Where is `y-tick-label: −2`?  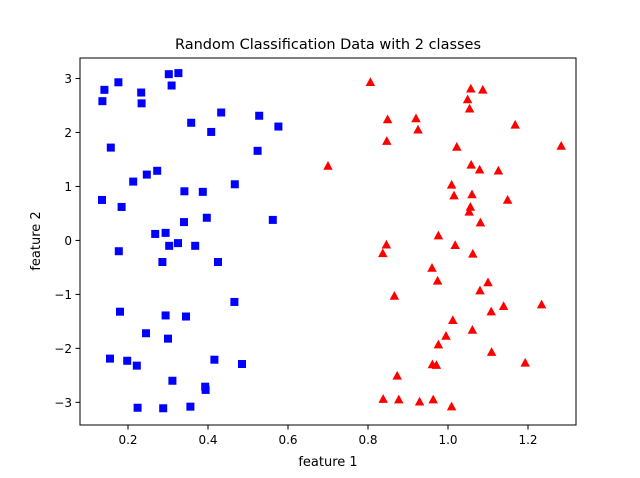 y-tick-label: −2 is located at coordinates (63, 349).